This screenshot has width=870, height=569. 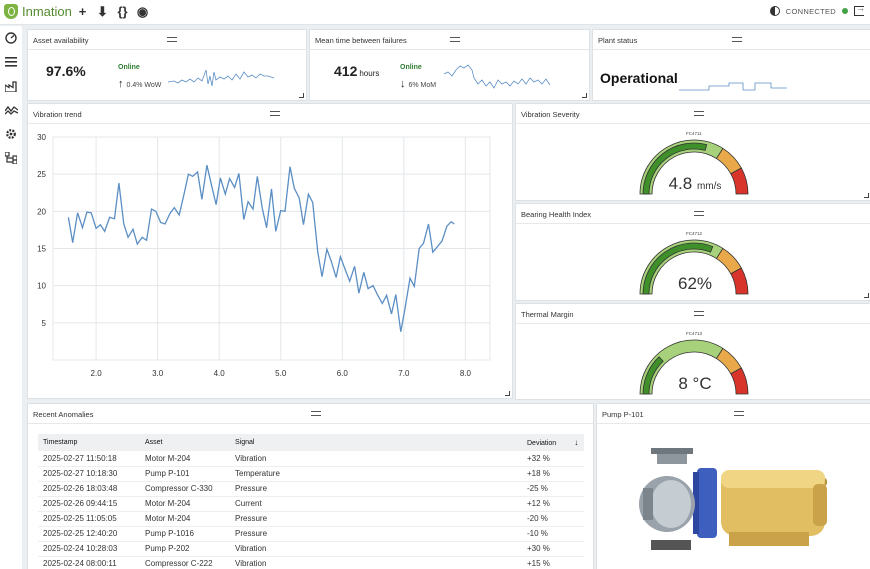 What do you see at coordinates (41, 286) in the screenshot?
I see `y-tick-label: 10` at bounding box center [41, 286].